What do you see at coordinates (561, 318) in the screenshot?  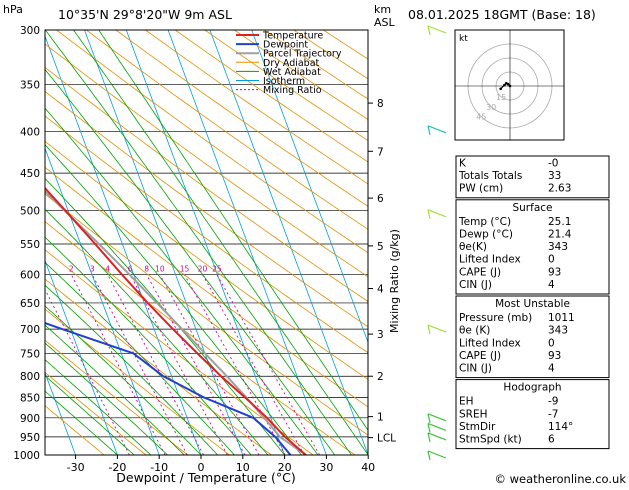 I see `most-unstable-table-row-value: 1011` at bounding box center [561, 318].